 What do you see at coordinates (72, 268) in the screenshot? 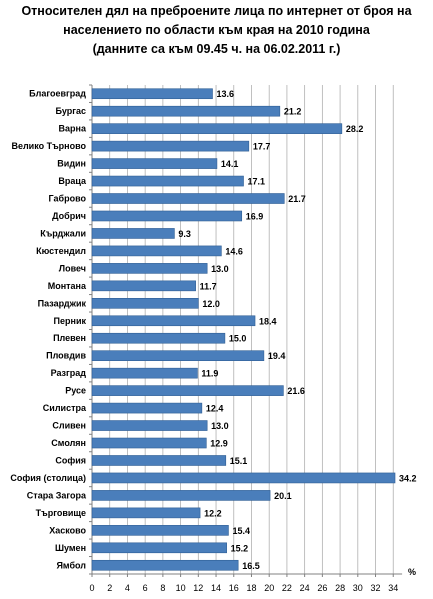
I see `category-label-11: Ловеч` at bounding box center [72, 268].